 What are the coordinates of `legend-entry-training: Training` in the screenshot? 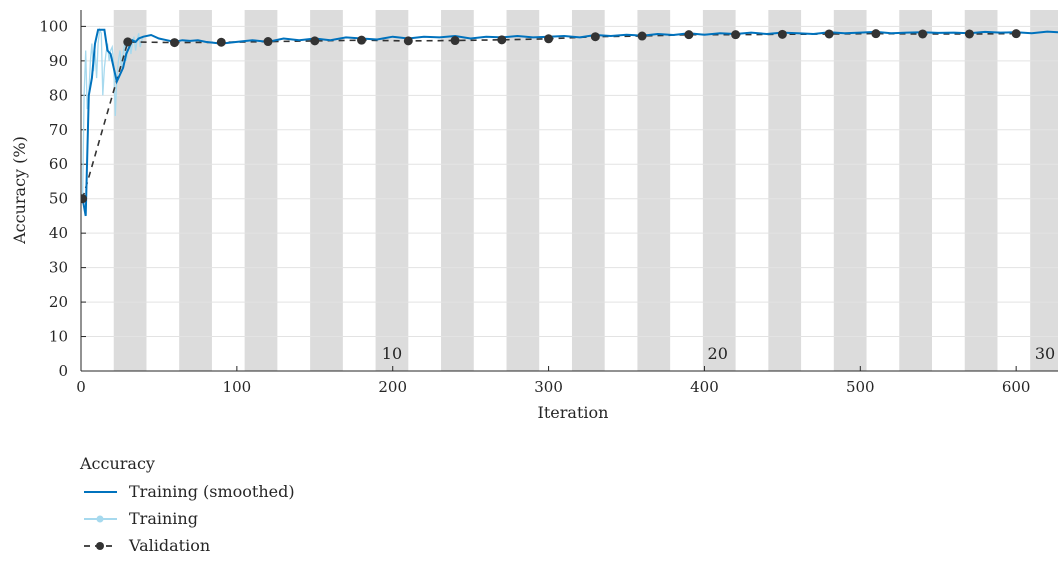 It's located at (141, 518).